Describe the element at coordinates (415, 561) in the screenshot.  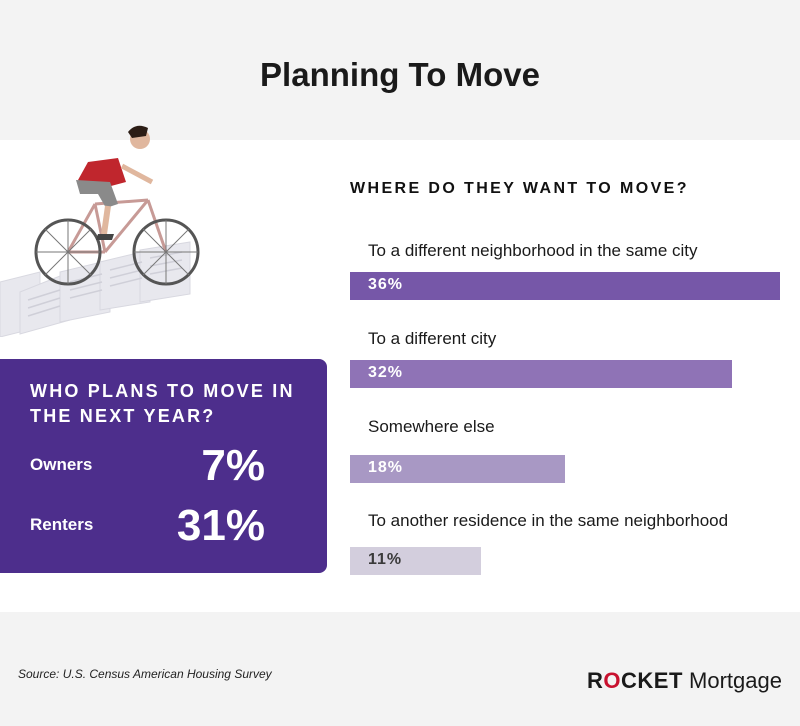
I see `bar: 11%` at that location.